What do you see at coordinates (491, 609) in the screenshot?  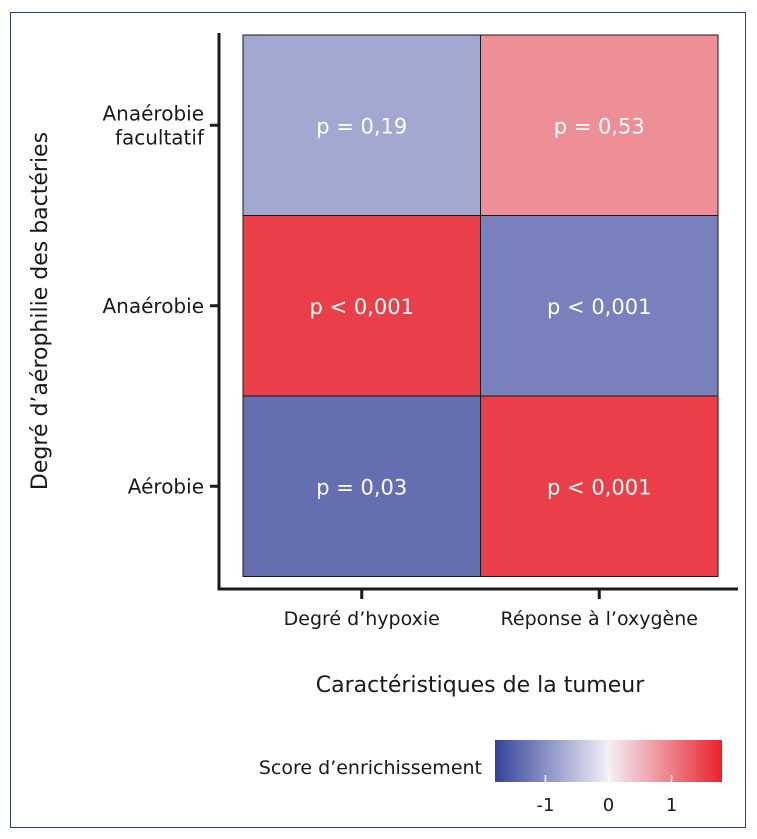 I see `x-axis-ticks: Degré d’hypoxie Réponse à l’oxygène` at bounding box center [491, 609].